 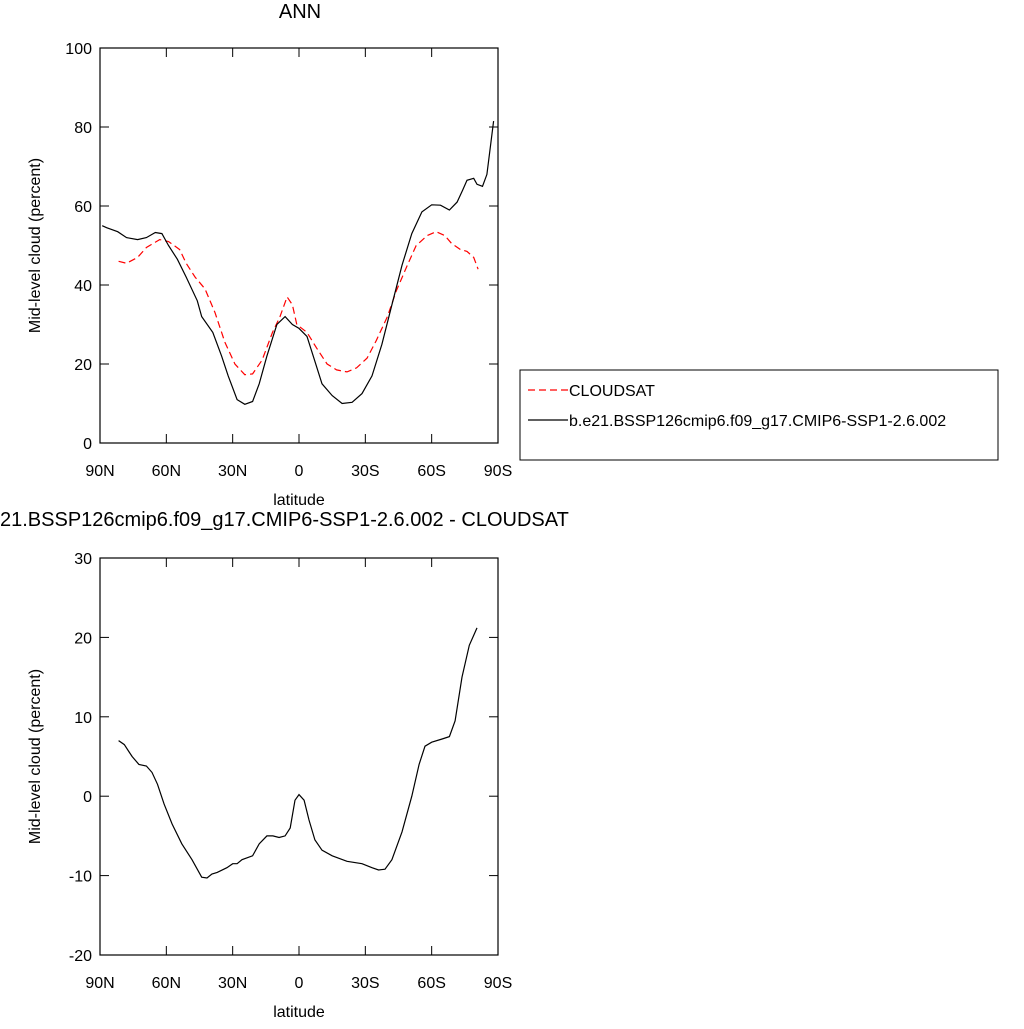 What do you see at coordinates (83, 207) in the screenshot?
I see `y-tick-label: 60` at bounding box center [83, 207].